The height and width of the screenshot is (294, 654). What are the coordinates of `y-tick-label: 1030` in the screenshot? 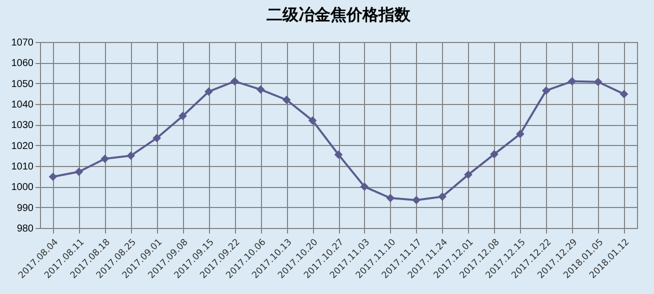 It's located at (22, 126).